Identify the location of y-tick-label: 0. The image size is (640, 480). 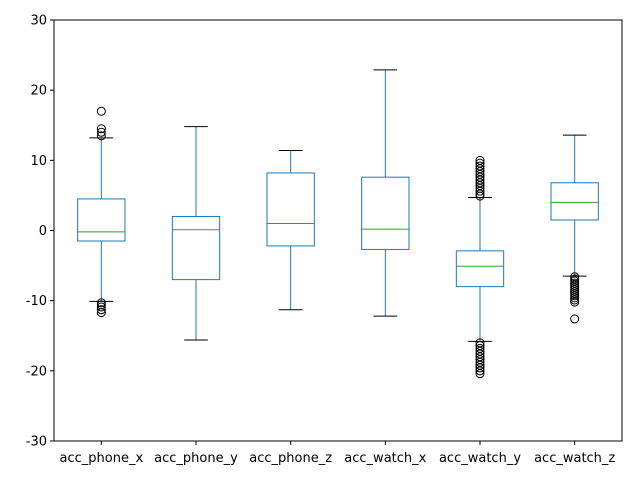
(43, 231).